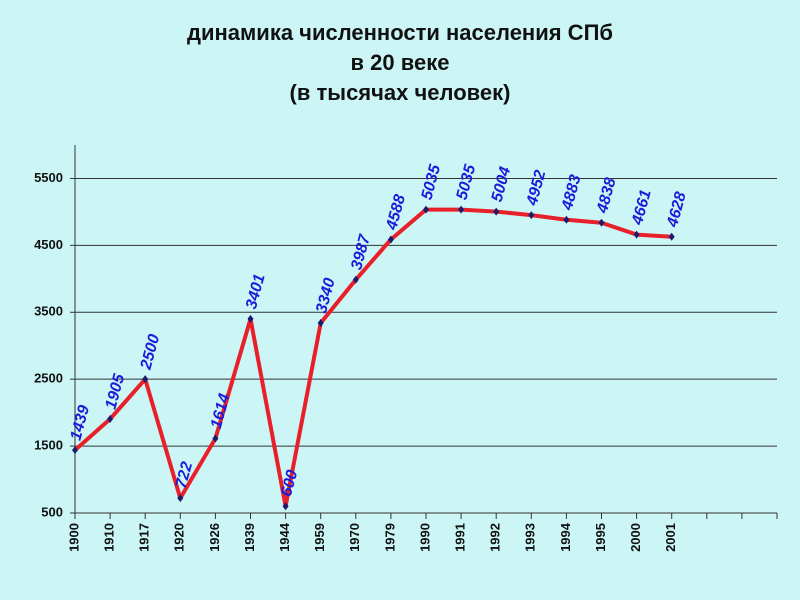 The height and width of the screenshot is (600, 800). I want to click on x-tick-label: 1959, so click(319, 537).